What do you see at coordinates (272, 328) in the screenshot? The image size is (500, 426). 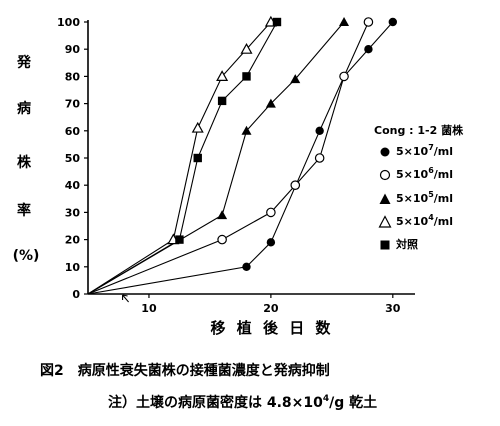 I see `x-axis-label: 移 植 後 日 数` at bounding box center [272, 328].